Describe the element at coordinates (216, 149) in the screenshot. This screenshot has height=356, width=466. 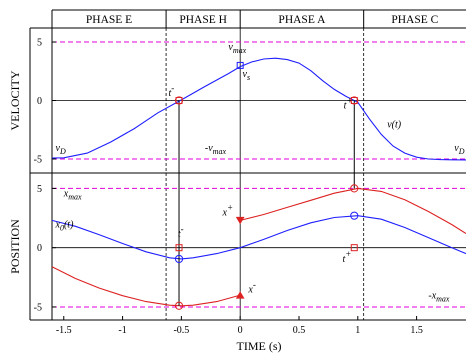
I see `velocity-annotation: -vmax` at that location.